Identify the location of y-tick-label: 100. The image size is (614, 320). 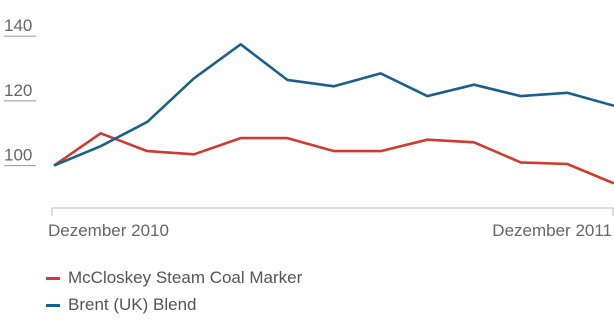
(18, 155).